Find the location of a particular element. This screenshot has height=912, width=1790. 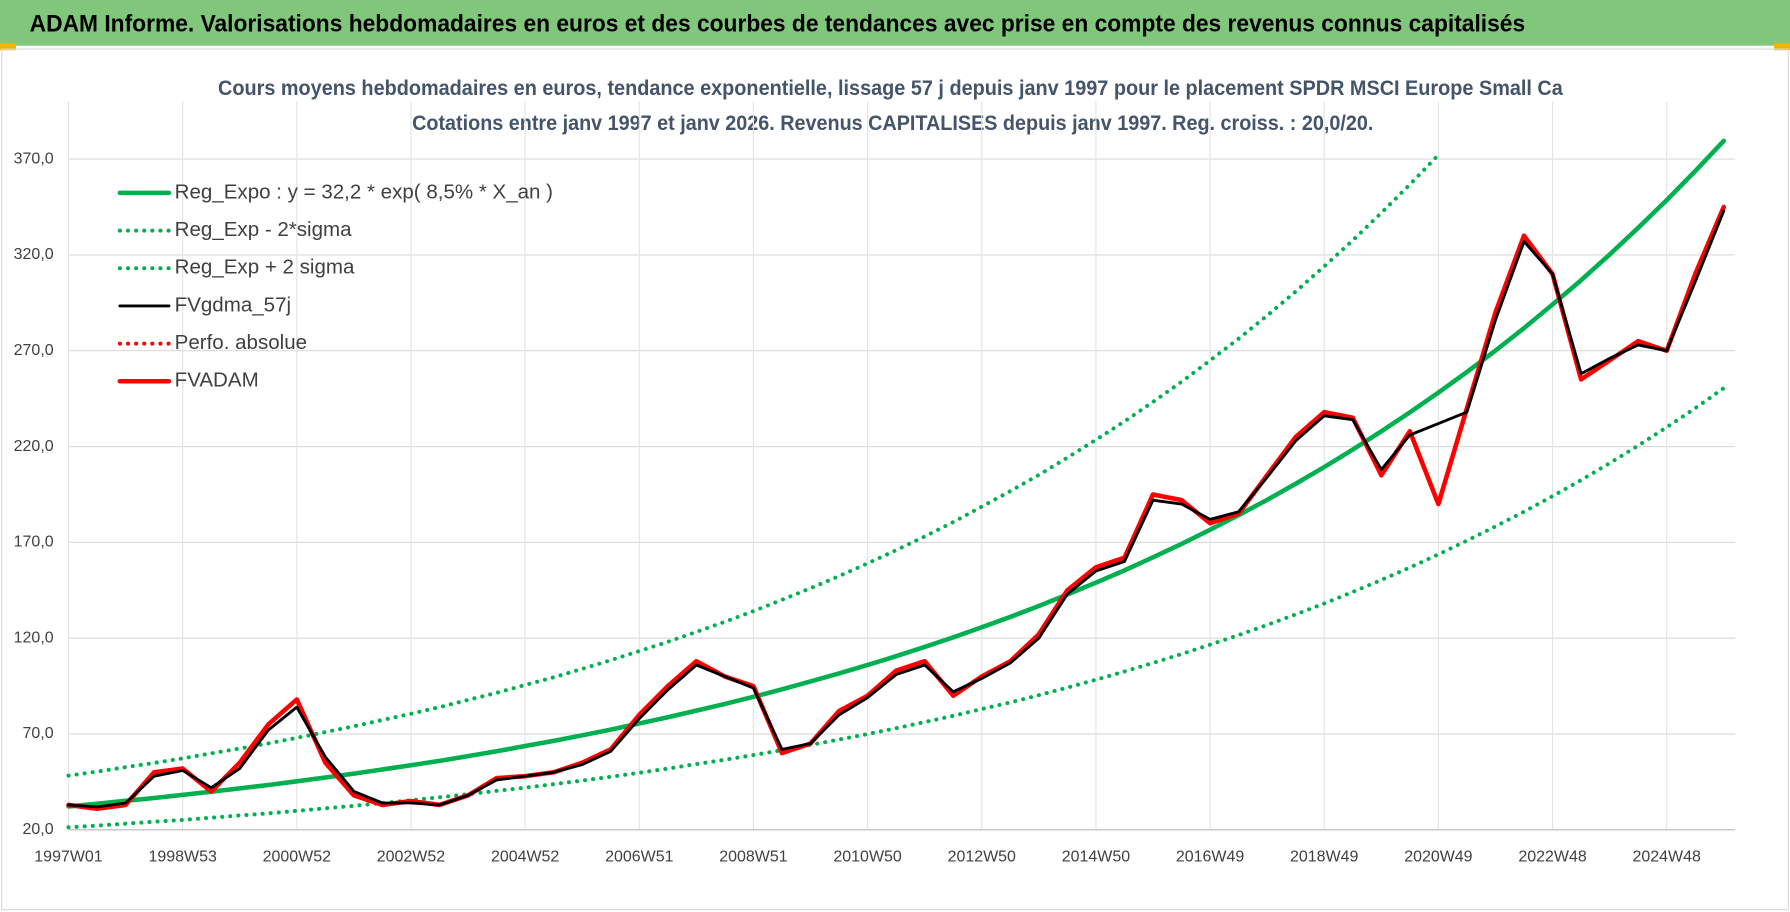

x-tick-label: 2010W50 is located at coordinates (867, 856).